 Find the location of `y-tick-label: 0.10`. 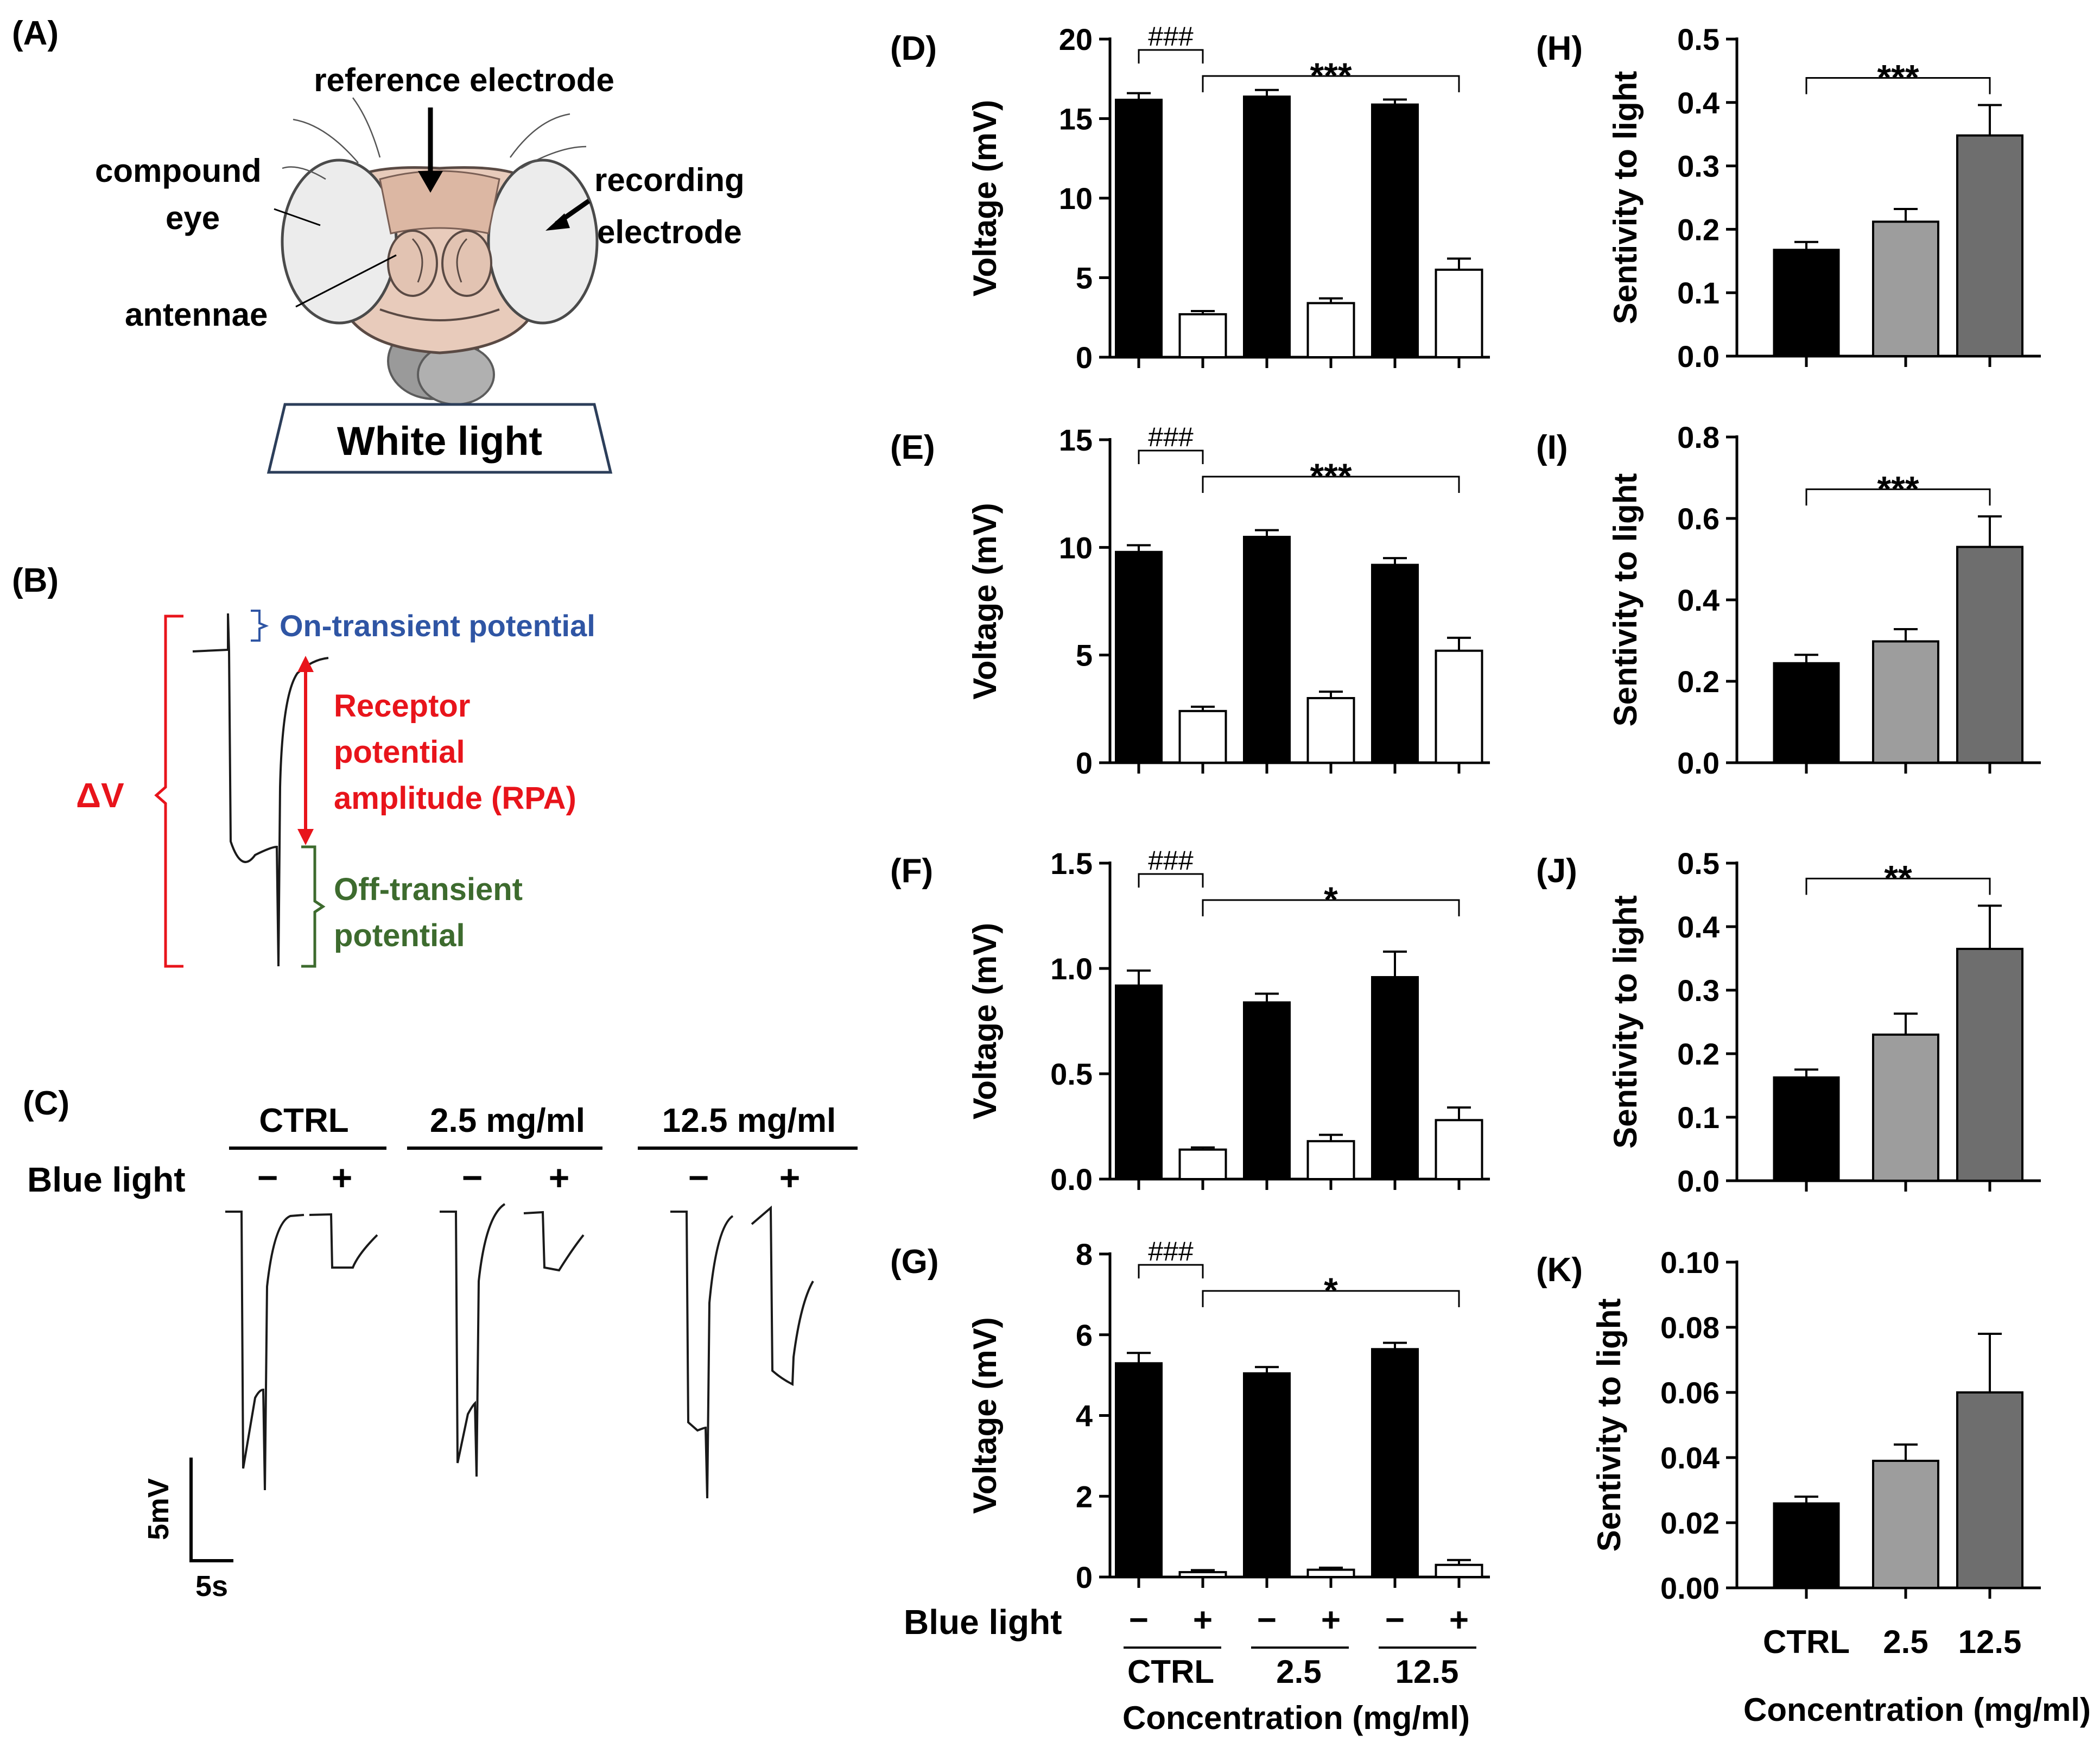

y-tick-label: 0.10 is located at coordinates (1690, 1262).